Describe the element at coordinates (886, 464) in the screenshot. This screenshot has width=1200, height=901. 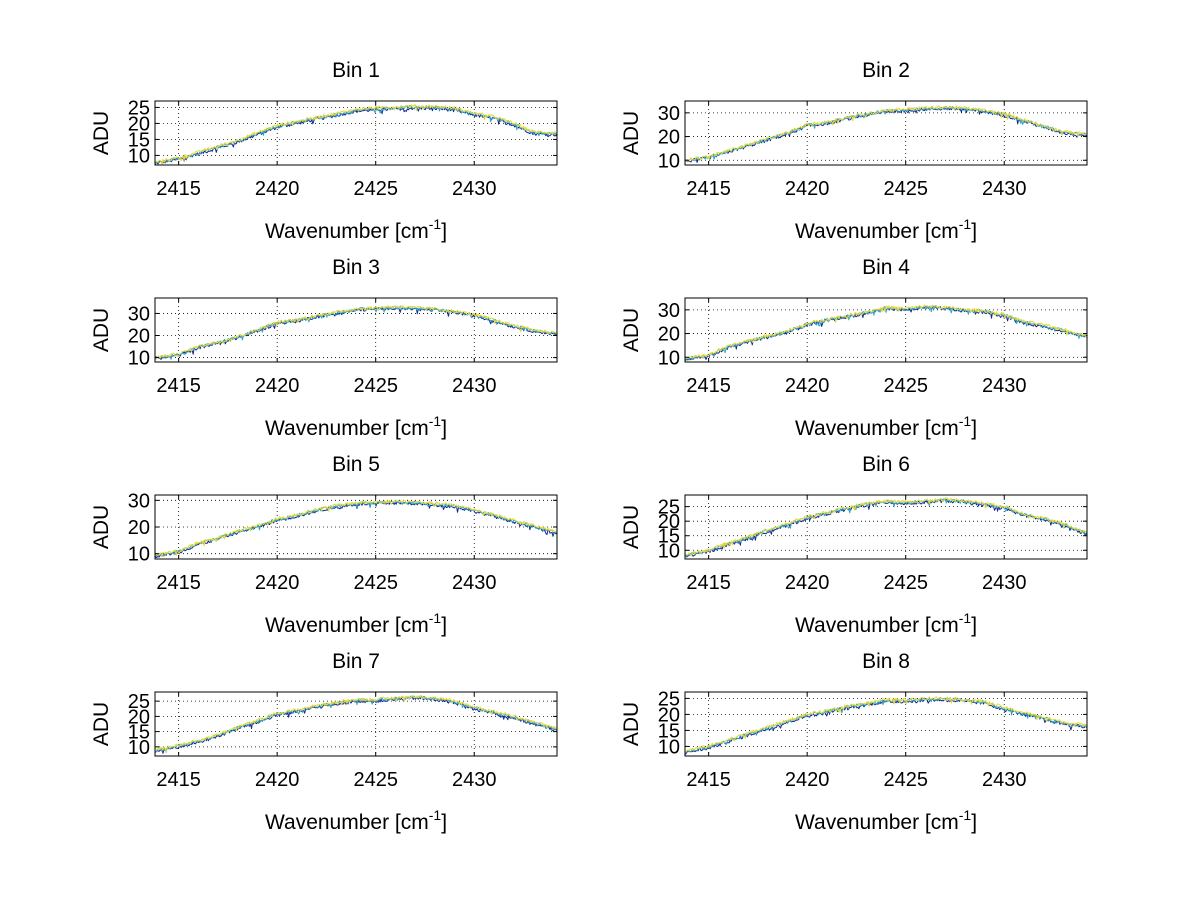
I see `panel-title: Bin 6` at that location.